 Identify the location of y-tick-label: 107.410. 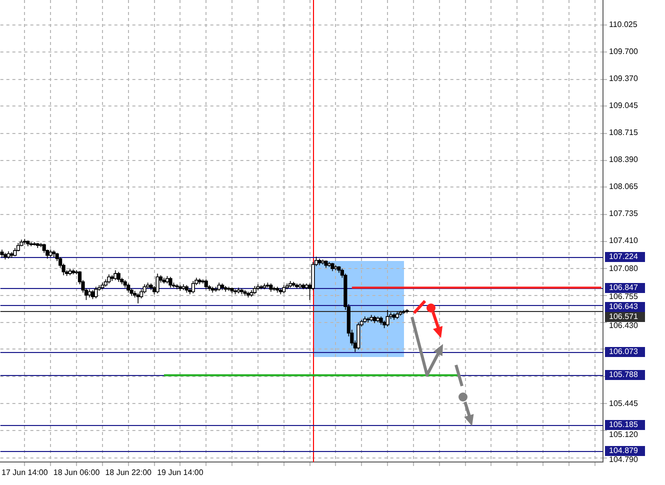
(623, 241).